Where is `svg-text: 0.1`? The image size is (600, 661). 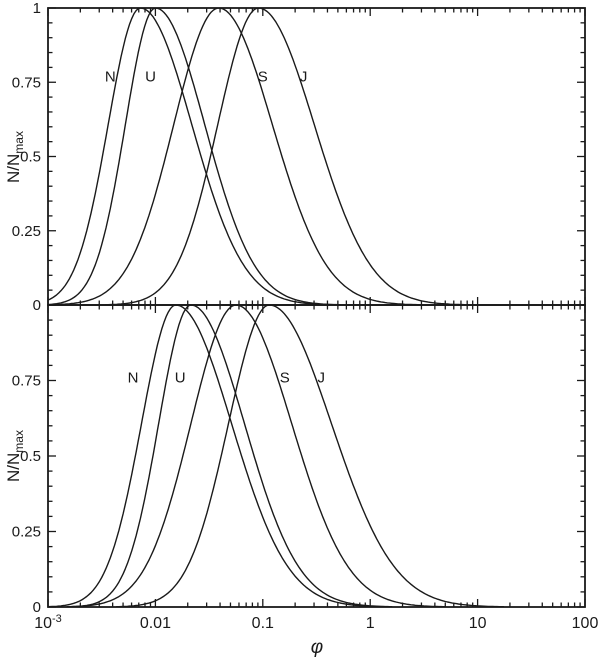 svg-text: 0.1 is located at coordinates (263, 623).